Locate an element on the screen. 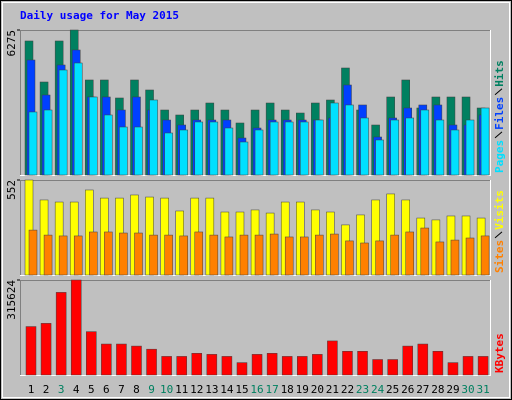 The width and height of the screenshot is (512, 400). x-tick-label: 14 is located at coordinates (227, 389).